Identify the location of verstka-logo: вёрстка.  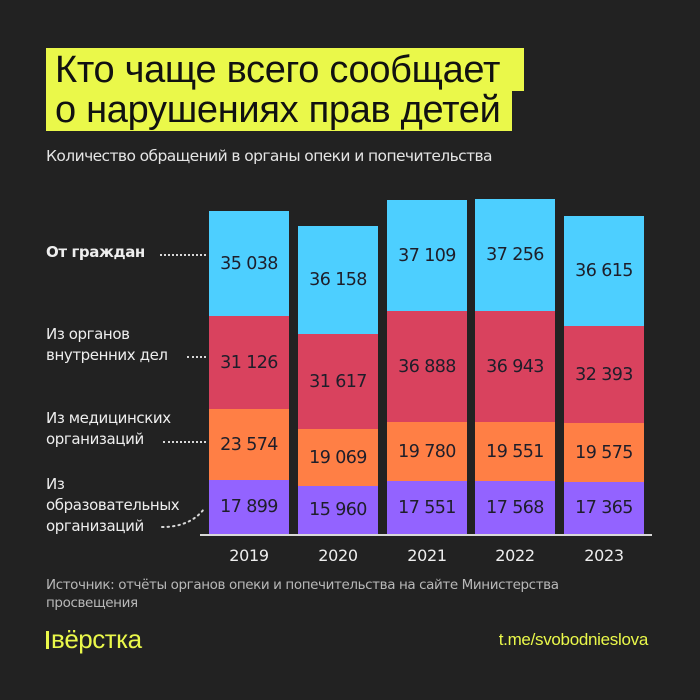
(94, 639).